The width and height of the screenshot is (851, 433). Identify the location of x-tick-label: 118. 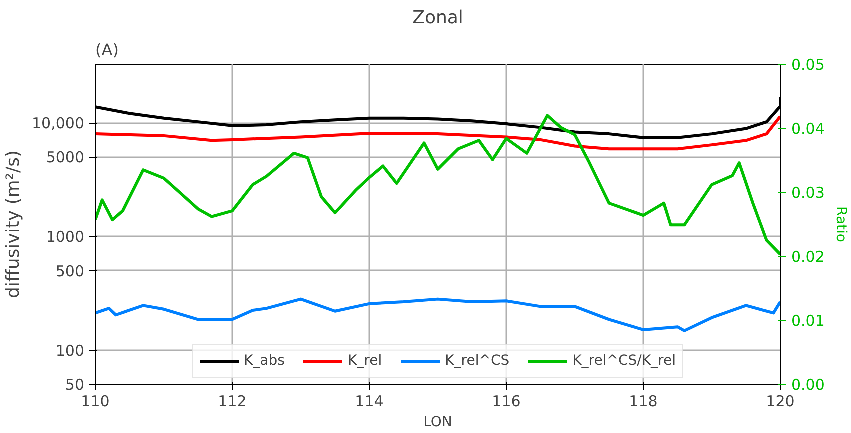
(643, 401).